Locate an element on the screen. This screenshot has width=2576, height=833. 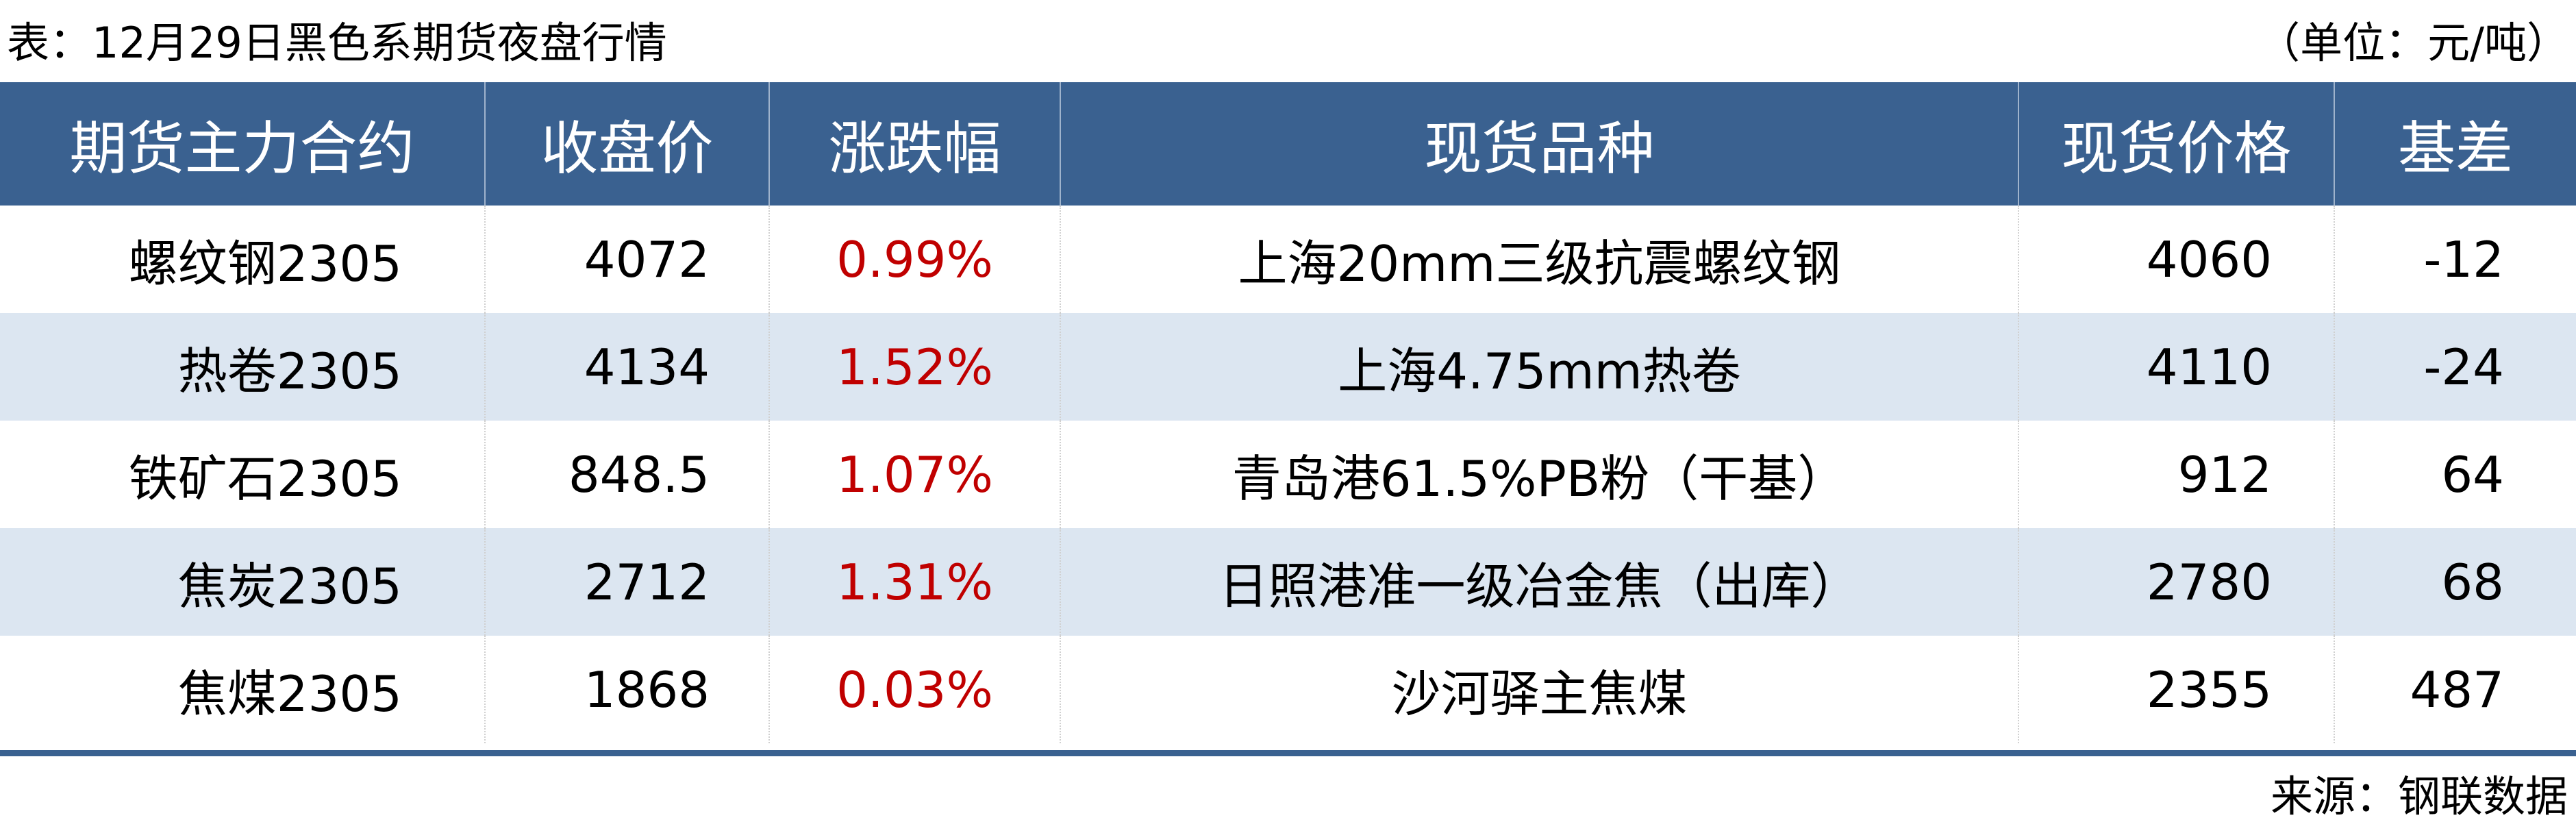
cell-spot-price: 2780 is located at coordinates (2176, 582).